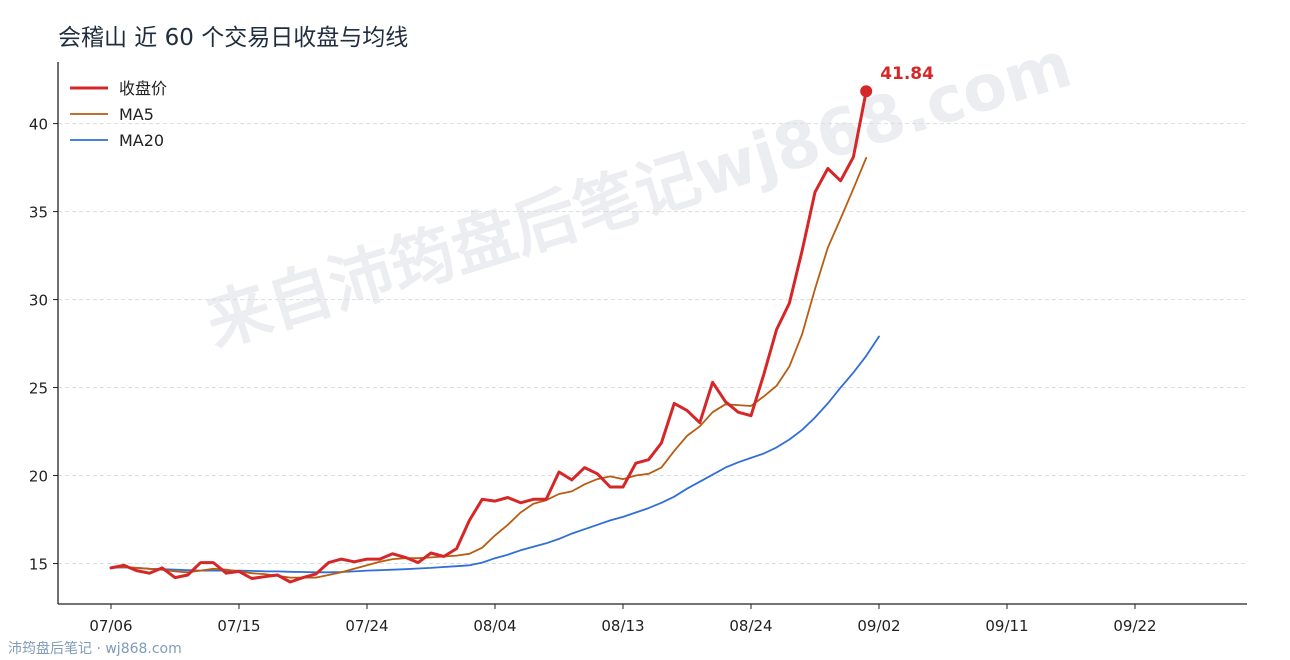 This screenshot has height=660, width=1290. Describe the element at coordinates (38, 477) in the screenshot. I see `y-tick-label: 20` at that location.